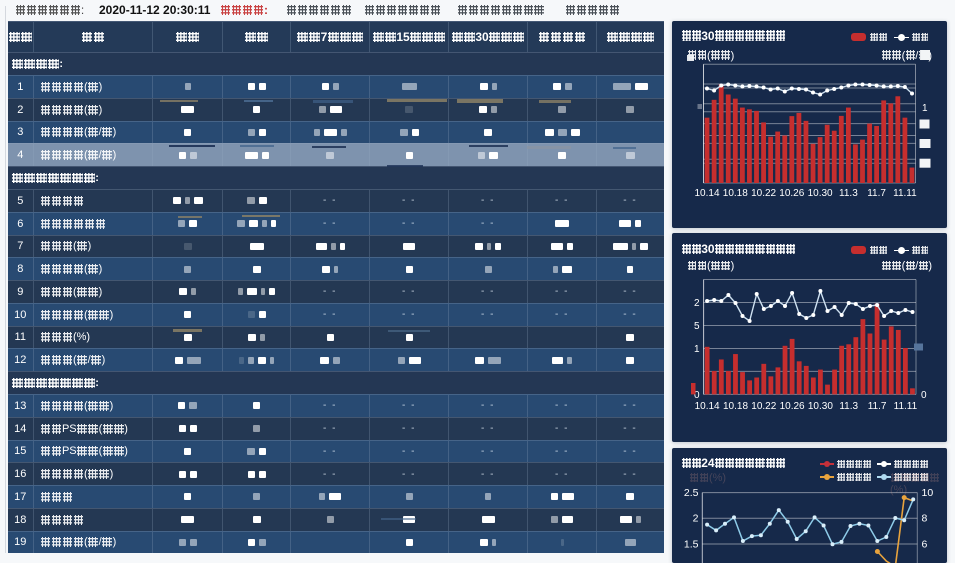  I want to click on svg-text: 2.5, so click(691, 493).